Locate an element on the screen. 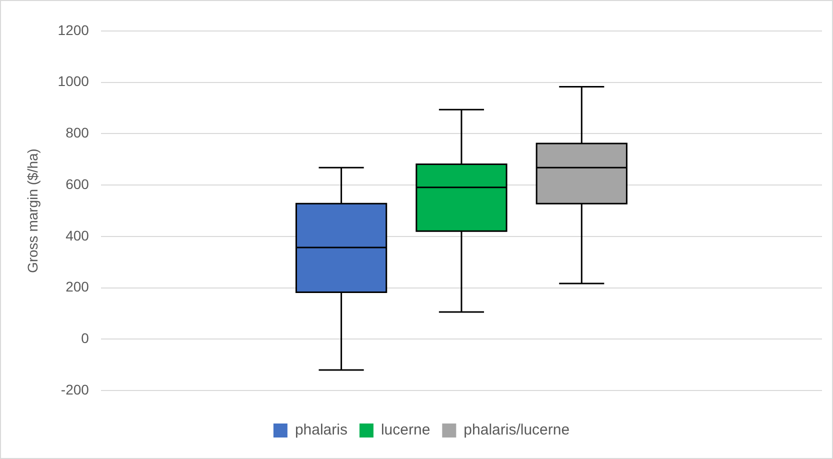 This screenshot has height=459, width=833. y-tick-label: 400 is located at coordinates (78, 235).